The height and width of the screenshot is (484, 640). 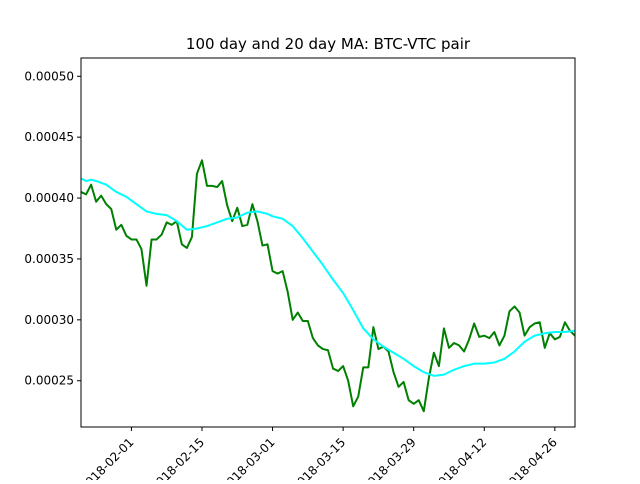 I want to click on y-tick-label: 0.00040, so click(x=49, y=198).